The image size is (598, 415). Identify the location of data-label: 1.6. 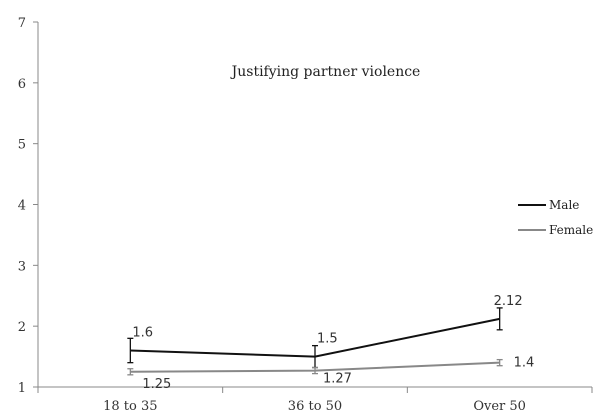
(142, 333).